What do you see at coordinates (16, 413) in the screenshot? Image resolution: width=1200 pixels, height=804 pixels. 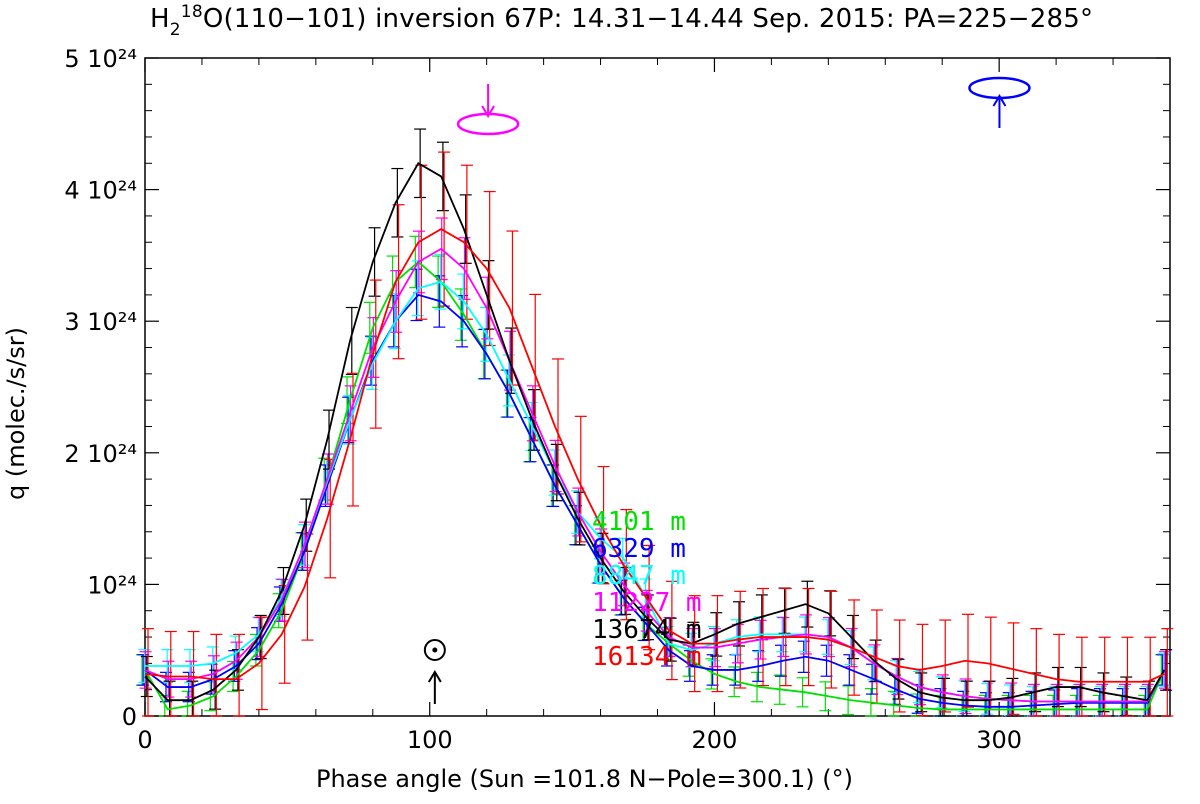 I see `y-axis-label: q (molec./s/sr)` at bounding box center [16, 413].